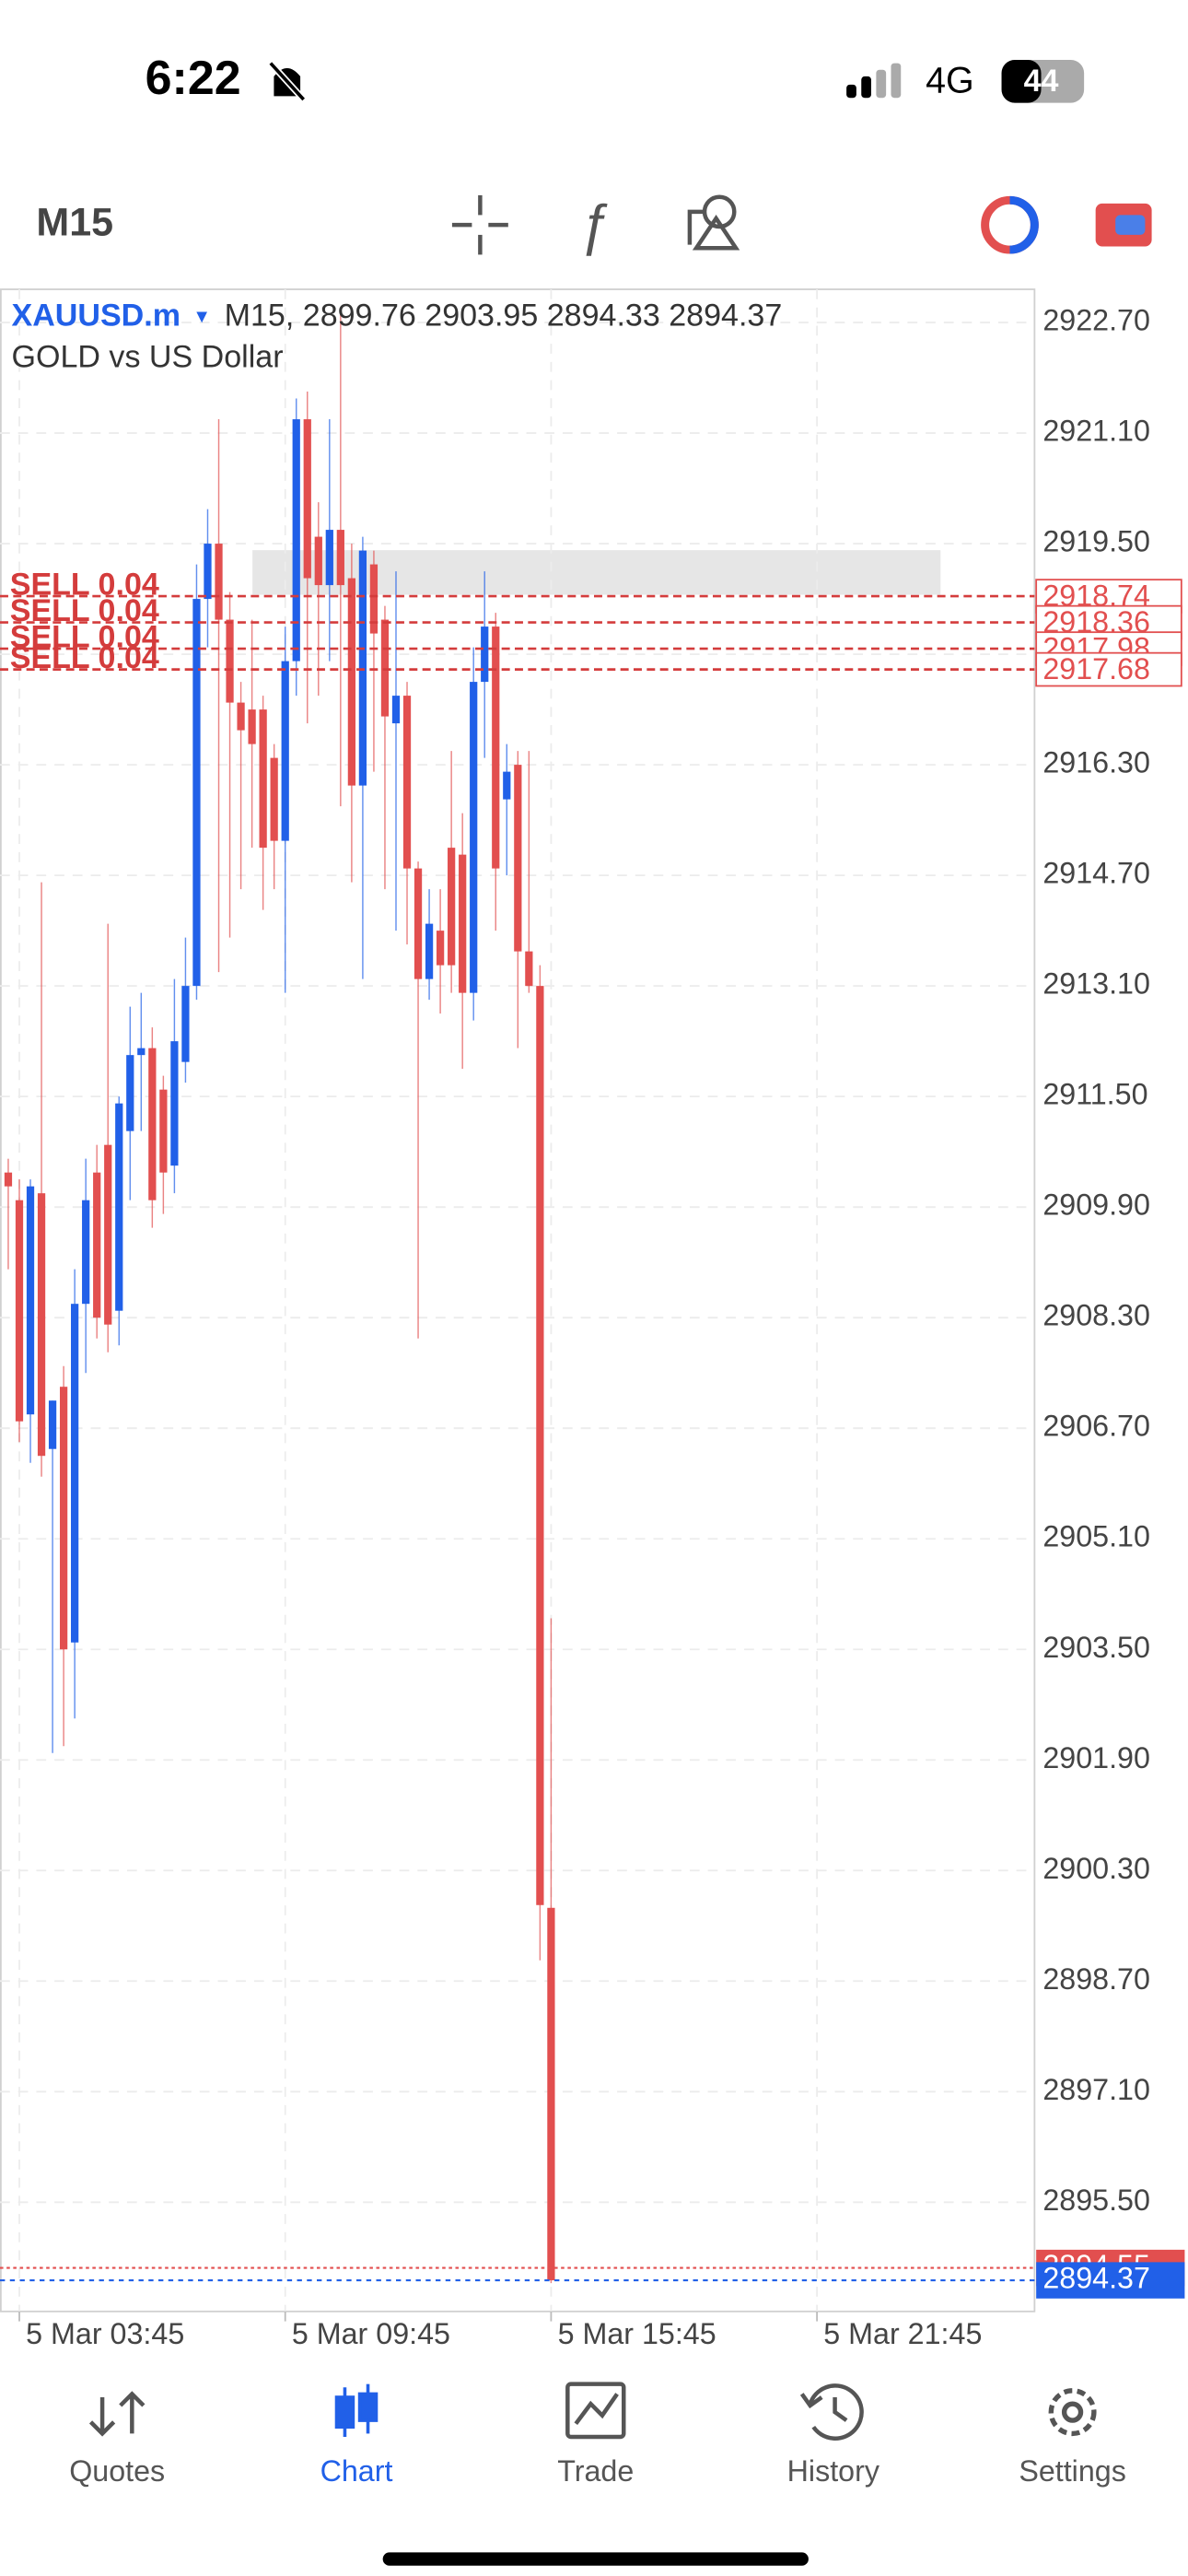  Describe the element at coordinates (1096, 984) in the screenshot. I see `y-tick-label: 2913.10` at that location.